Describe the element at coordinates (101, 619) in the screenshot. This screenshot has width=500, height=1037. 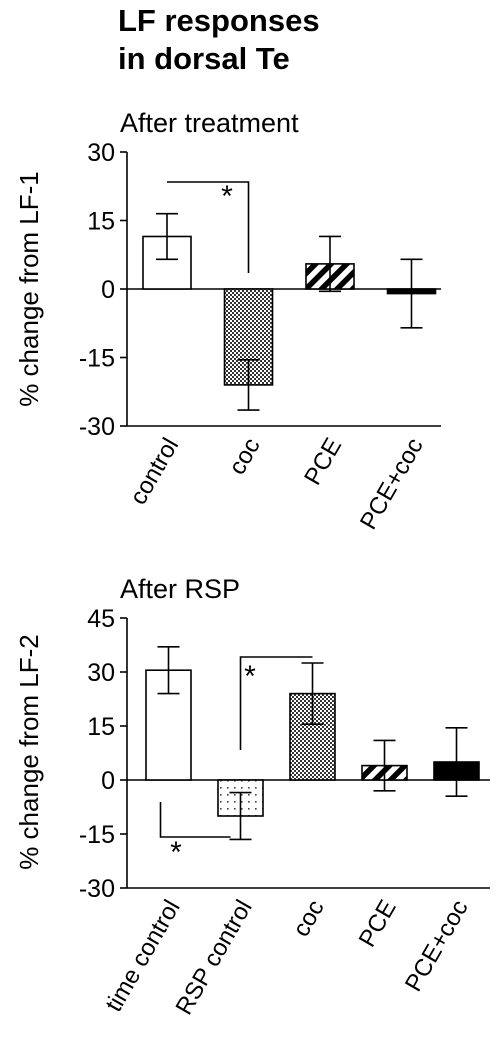
I see `y-tick-label: 45` at that location.